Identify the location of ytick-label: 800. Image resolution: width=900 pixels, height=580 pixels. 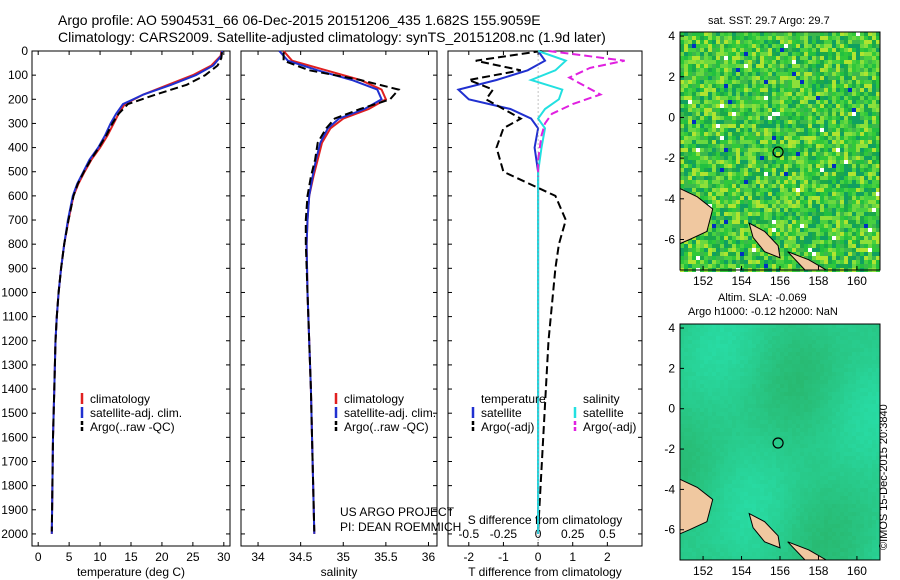
(18, 244).